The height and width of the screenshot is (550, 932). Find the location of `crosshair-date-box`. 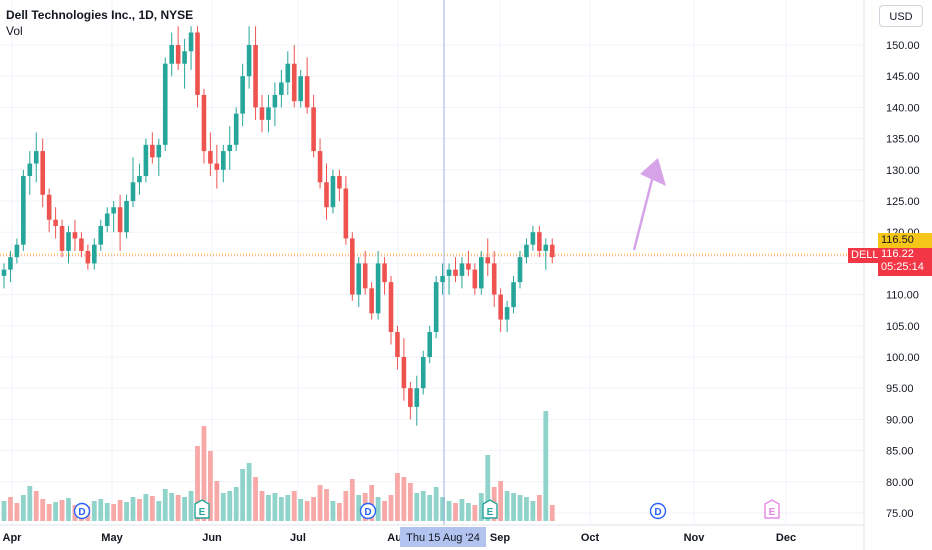

crosshair-date-box is located at coordinates (443, 537).